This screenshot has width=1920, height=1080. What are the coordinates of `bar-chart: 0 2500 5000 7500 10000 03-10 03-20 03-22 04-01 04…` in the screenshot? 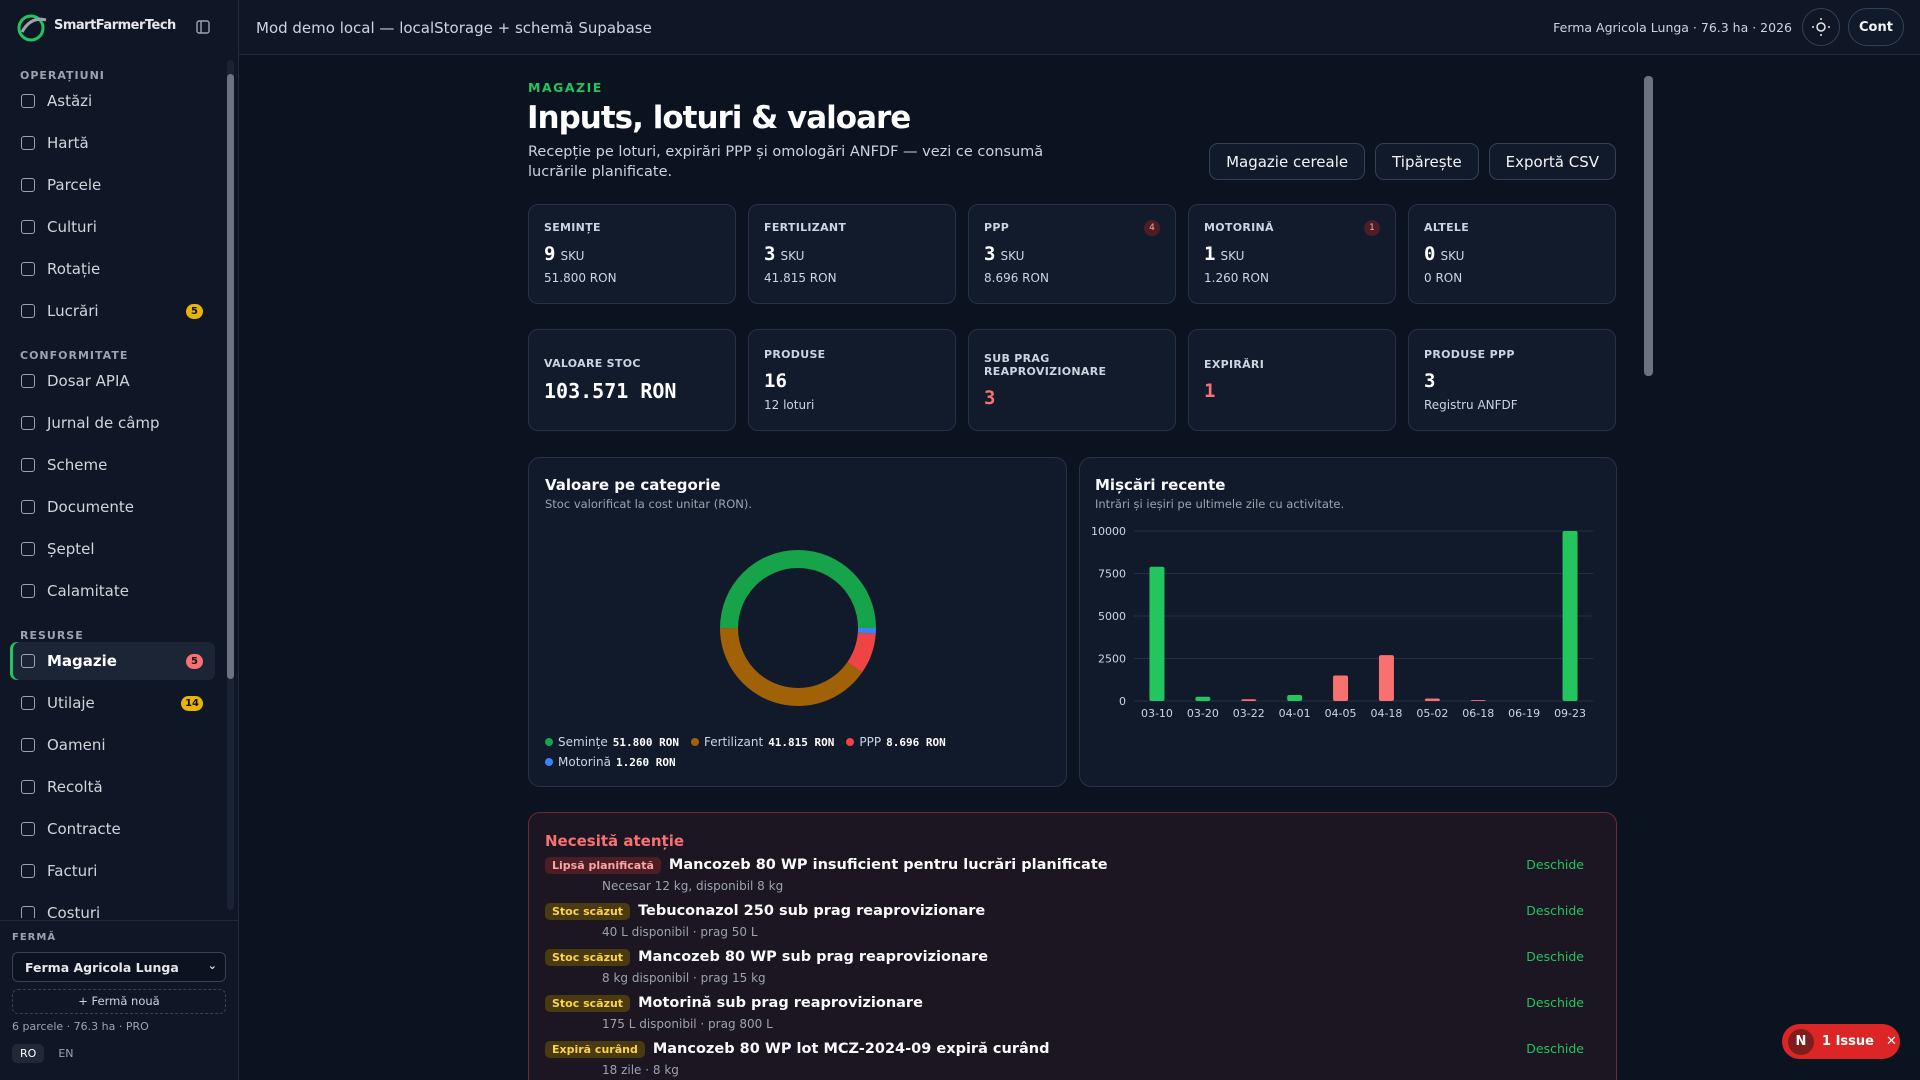 It's located at (1342, 622).